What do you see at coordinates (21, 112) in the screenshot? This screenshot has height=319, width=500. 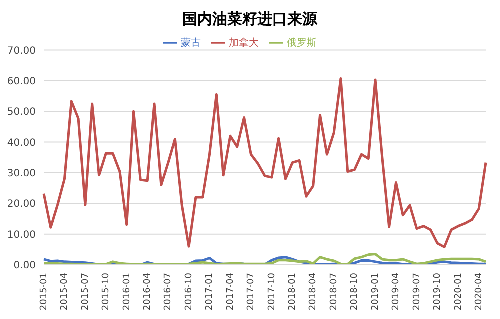 I see `y-tick-label: 50.00` at bounding box center [21, 112].